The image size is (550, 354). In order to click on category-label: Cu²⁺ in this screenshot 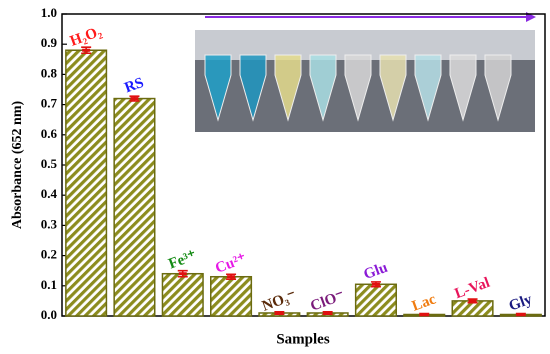, I will do `click(230, 264)`.